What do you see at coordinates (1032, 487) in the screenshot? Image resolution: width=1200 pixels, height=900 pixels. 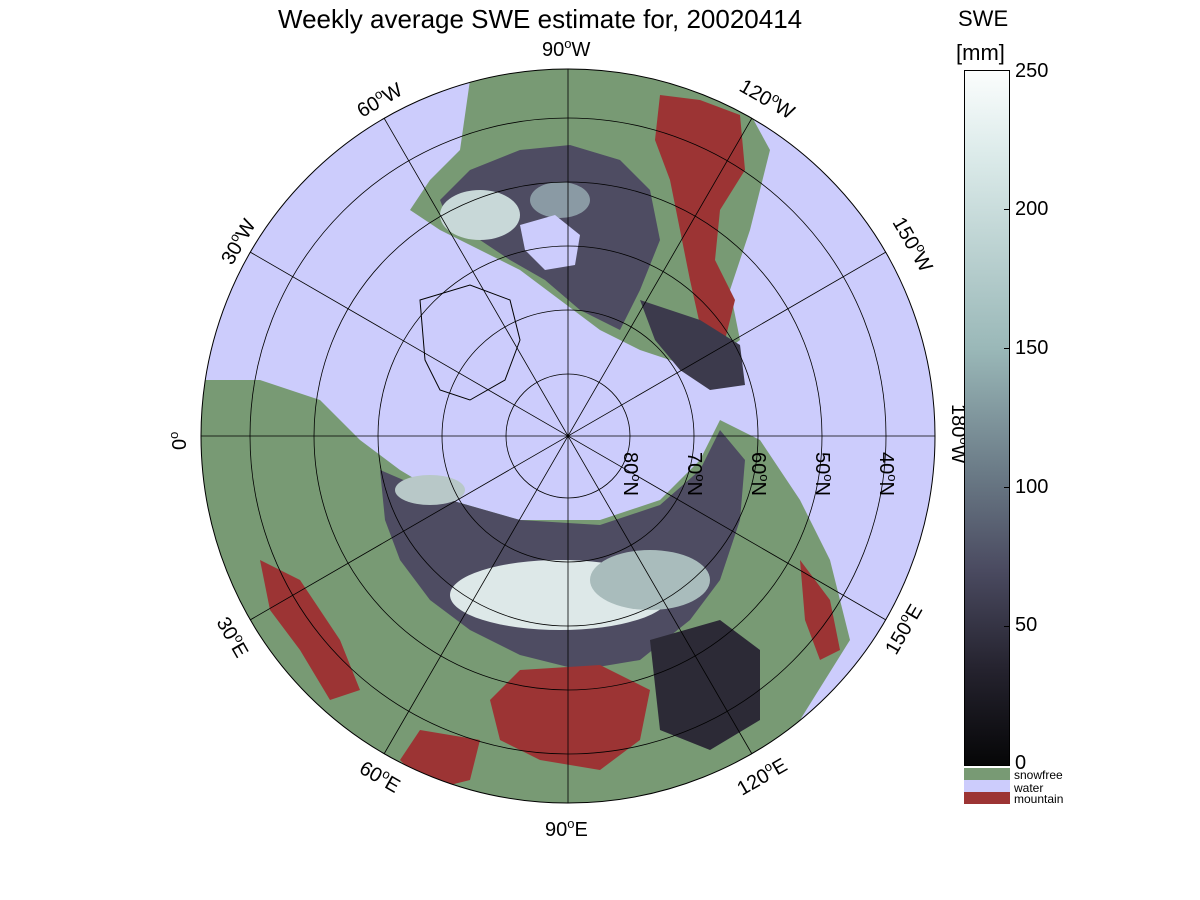 I see `colorbar-tick-100: 100` at bounding box center [1032, 487].